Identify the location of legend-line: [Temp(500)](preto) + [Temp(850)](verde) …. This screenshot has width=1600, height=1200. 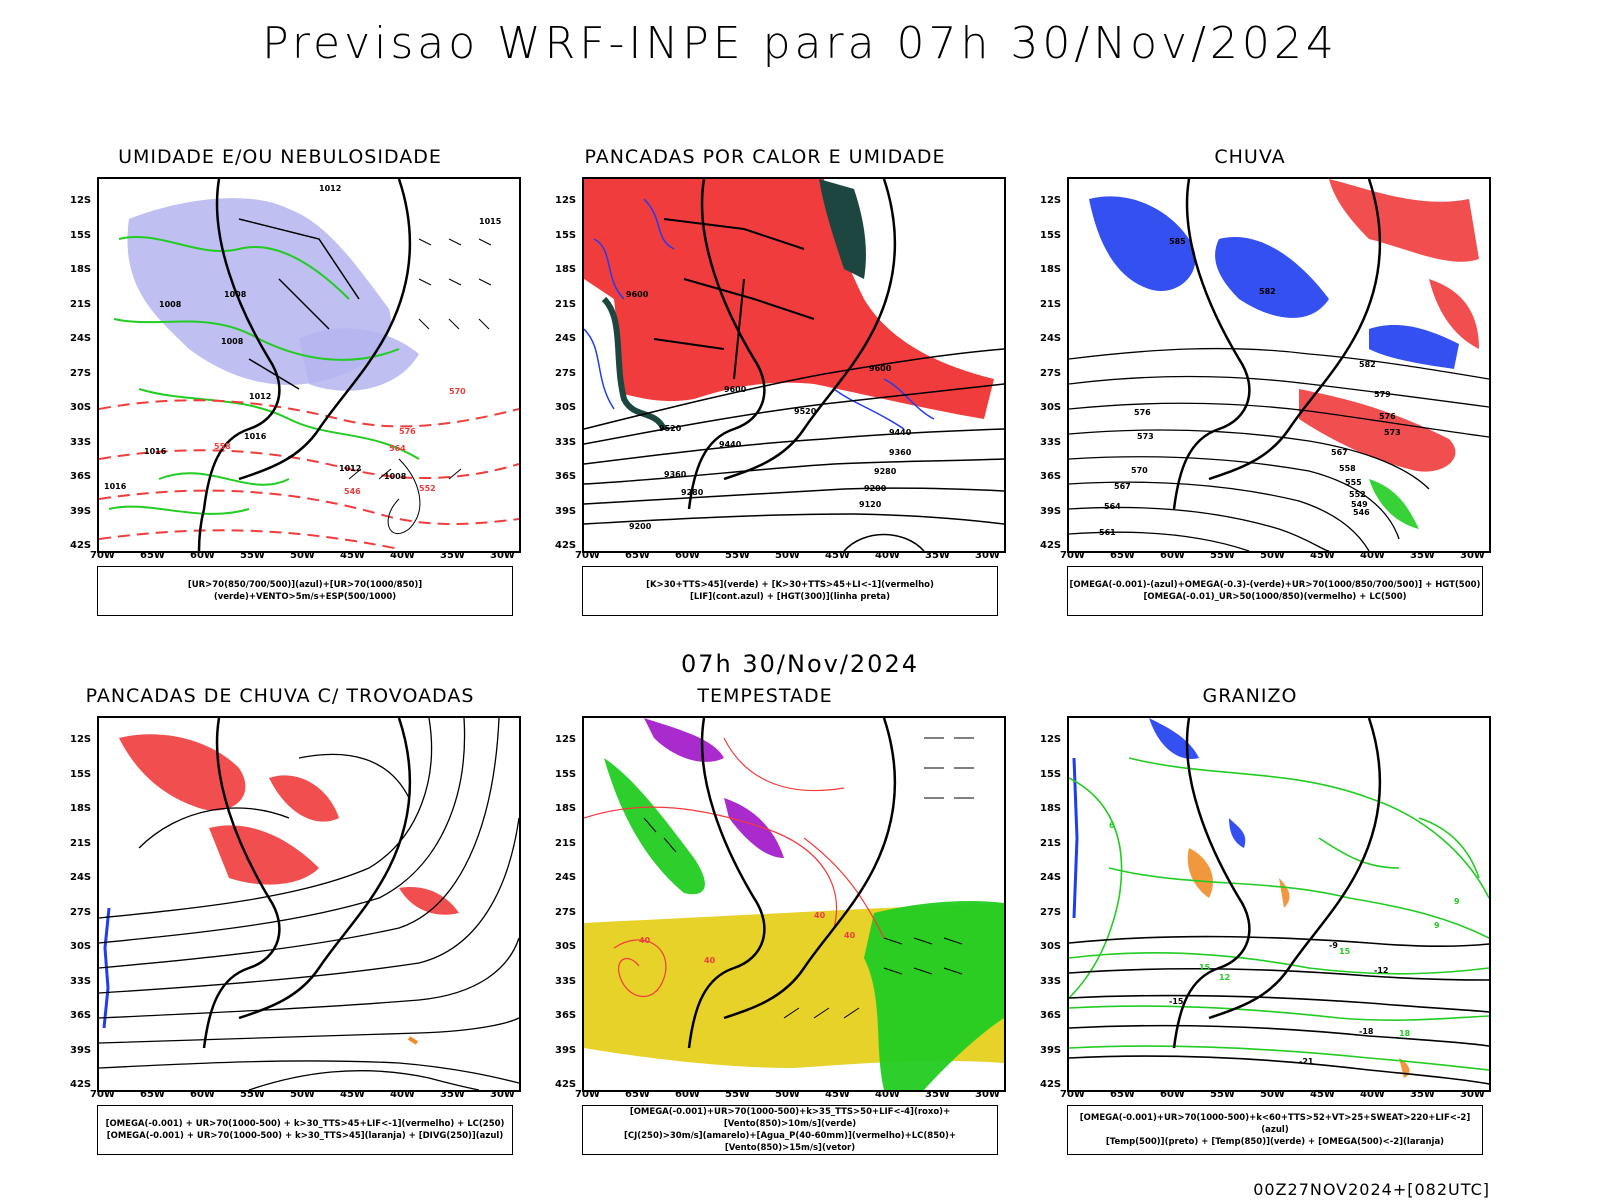
(1275, 1142).